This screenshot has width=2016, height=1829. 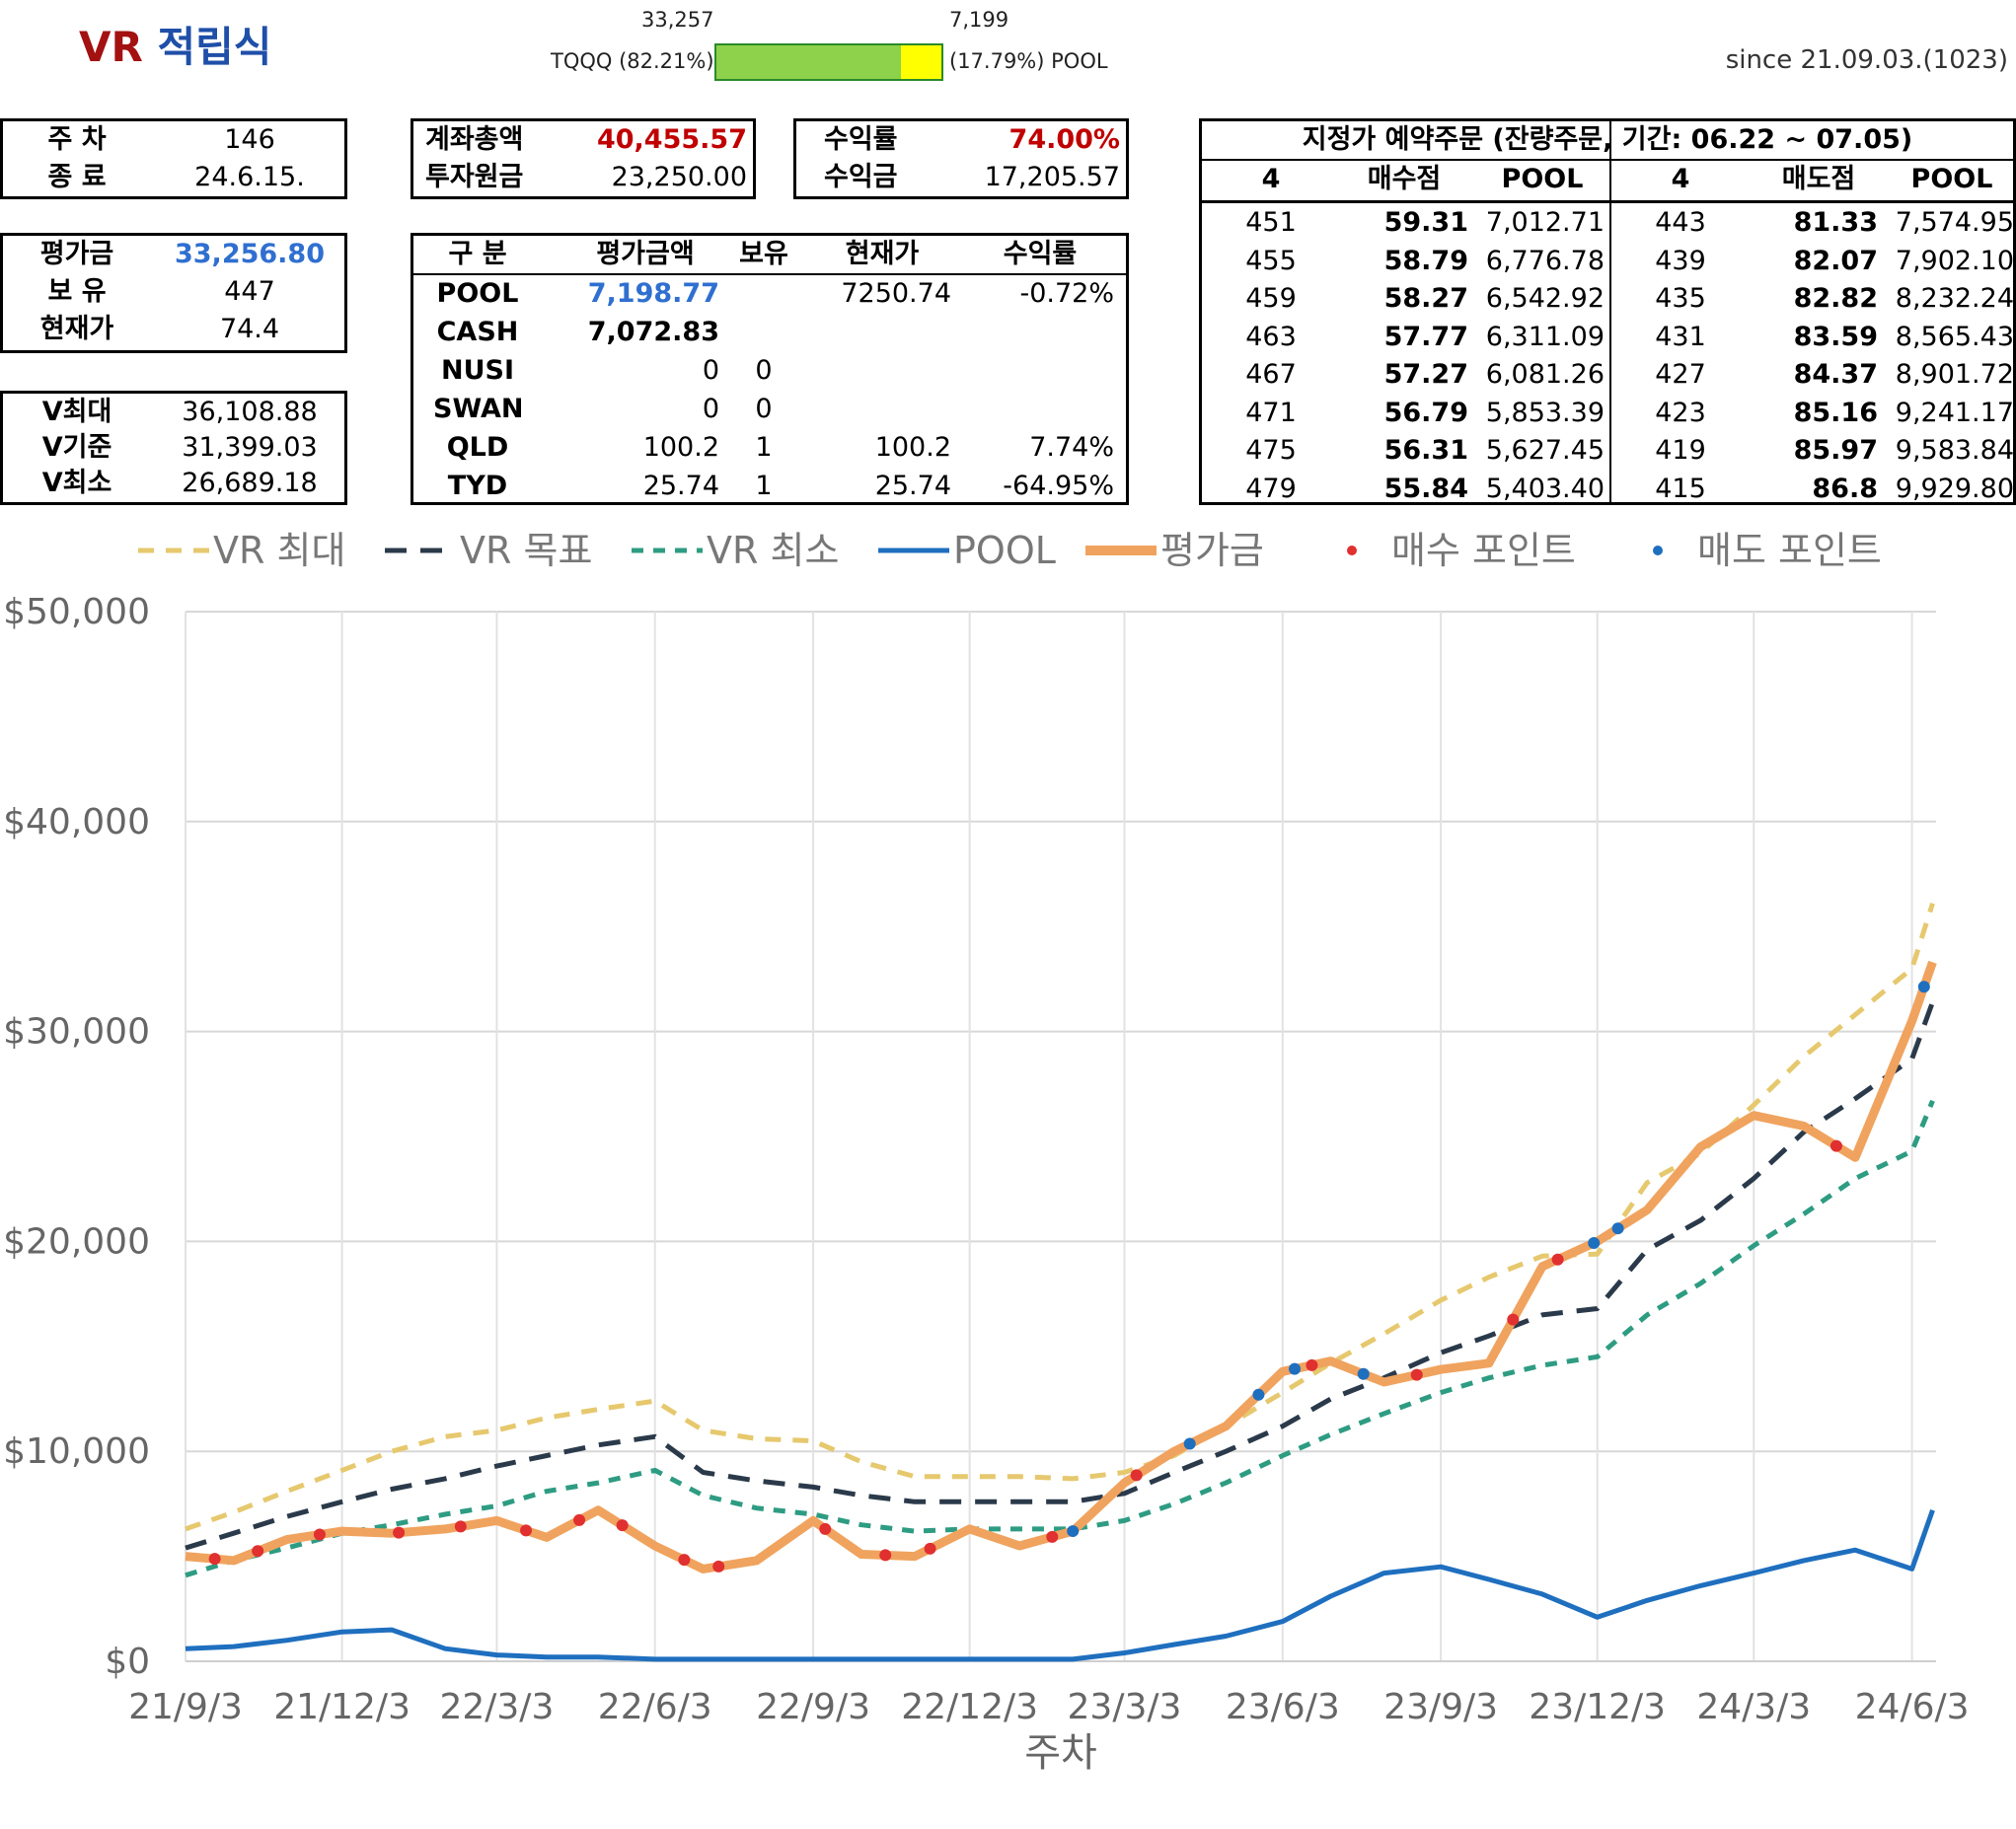 What do you see at coordinates (1955, 375) in the screenshot?
I see `order-cell: 8,901.72` at bounding box center [1955, 375].